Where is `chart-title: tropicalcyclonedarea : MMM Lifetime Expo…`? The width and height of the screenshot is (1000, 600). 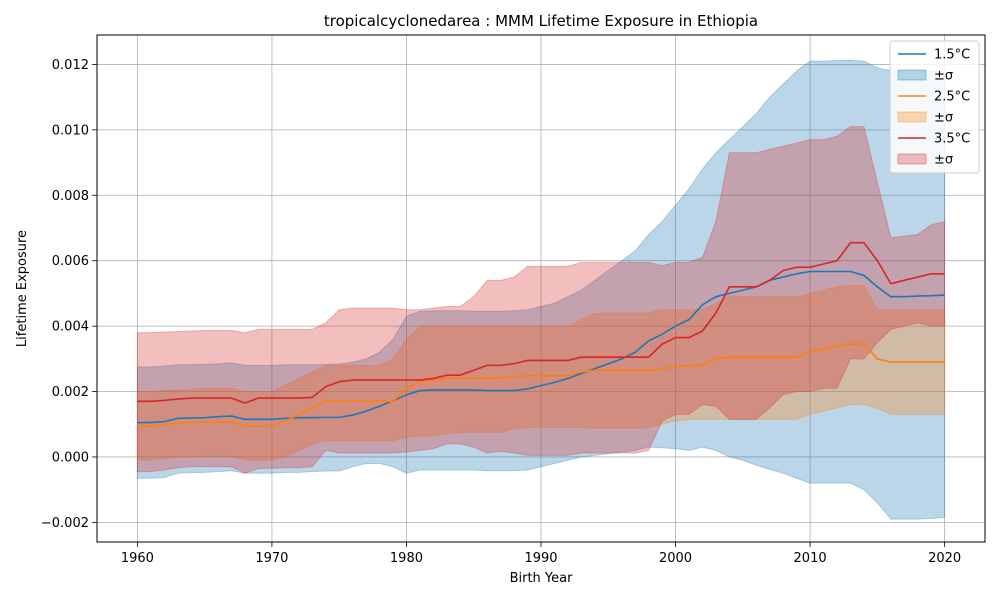 chart-title: tropicalcyclonedarea : MMM Lifetime Expo… is located at coordinates (541, 21).